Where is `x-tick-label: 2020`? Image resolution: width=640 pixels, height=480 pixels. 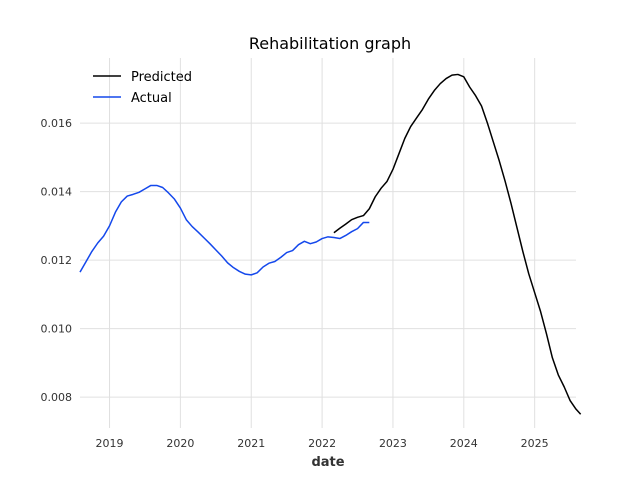 x-tick-label: 2020 is located at coordinates (180, 443).